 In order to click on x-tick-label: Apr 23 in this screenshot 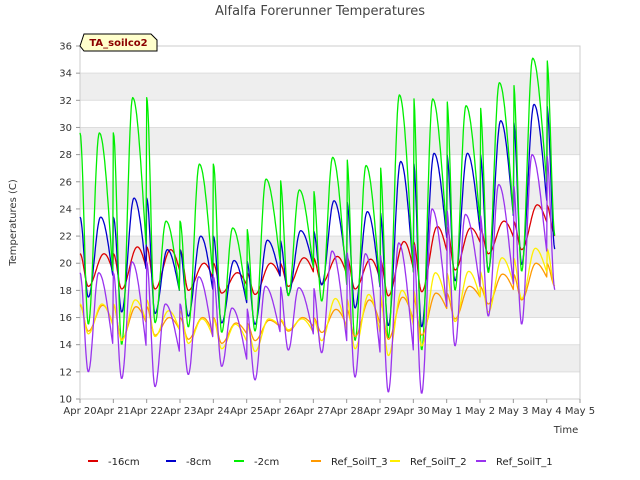, I will do `click(179, 411)`.